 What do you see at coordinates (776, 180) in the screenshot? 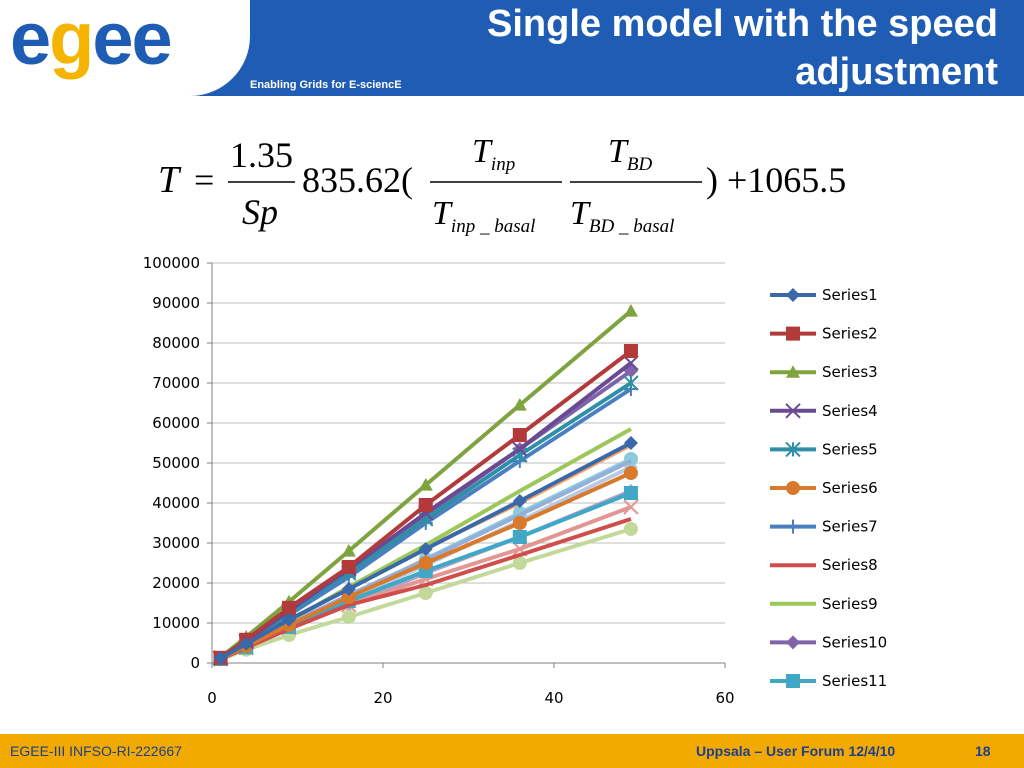
I see `formula-tail: ) +1065.5` at bounding box center [776, 180].